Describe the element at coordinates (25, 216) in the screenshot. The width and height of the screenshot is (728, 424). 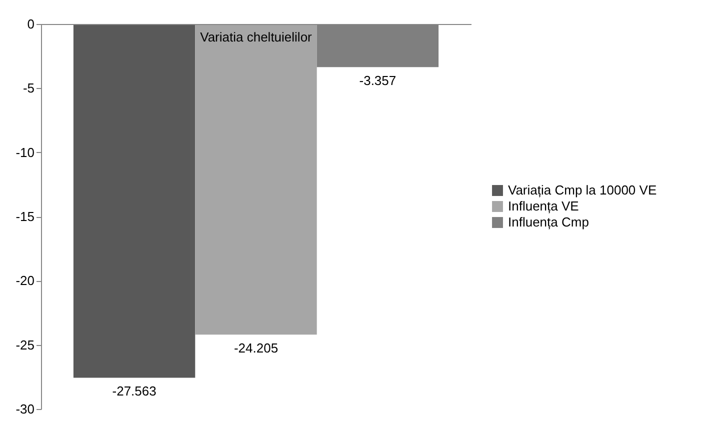
I see `y-tick-label: -15` at that location.